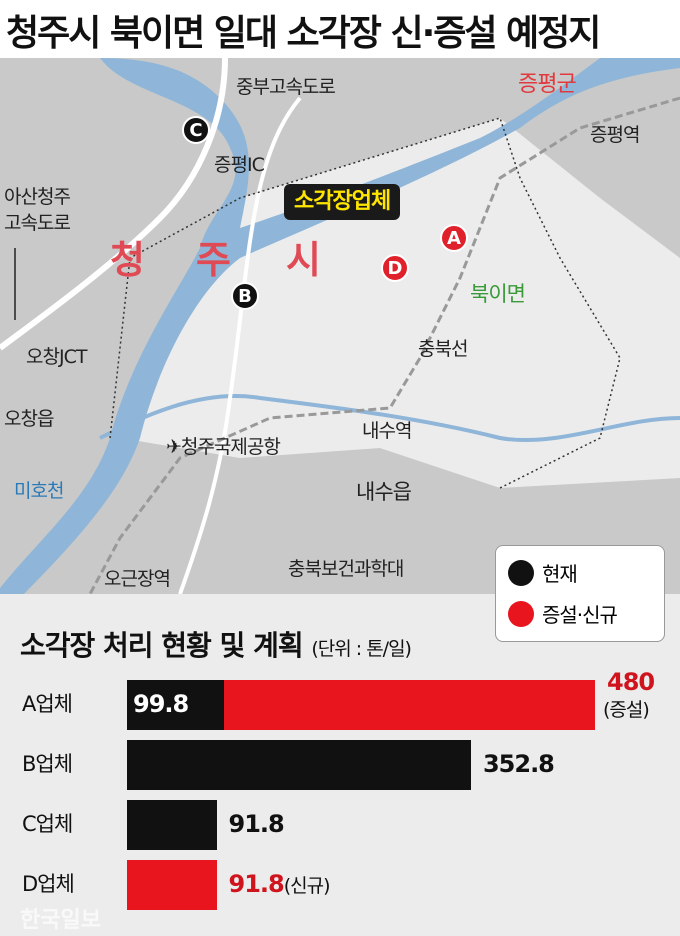 Image resolution: width=680 pixels, height=936 pixels. What do you see at coordinates (629, 696) in the screenshot?
I see `value-label: 480 (증설)` at bounding box center [629, 696].